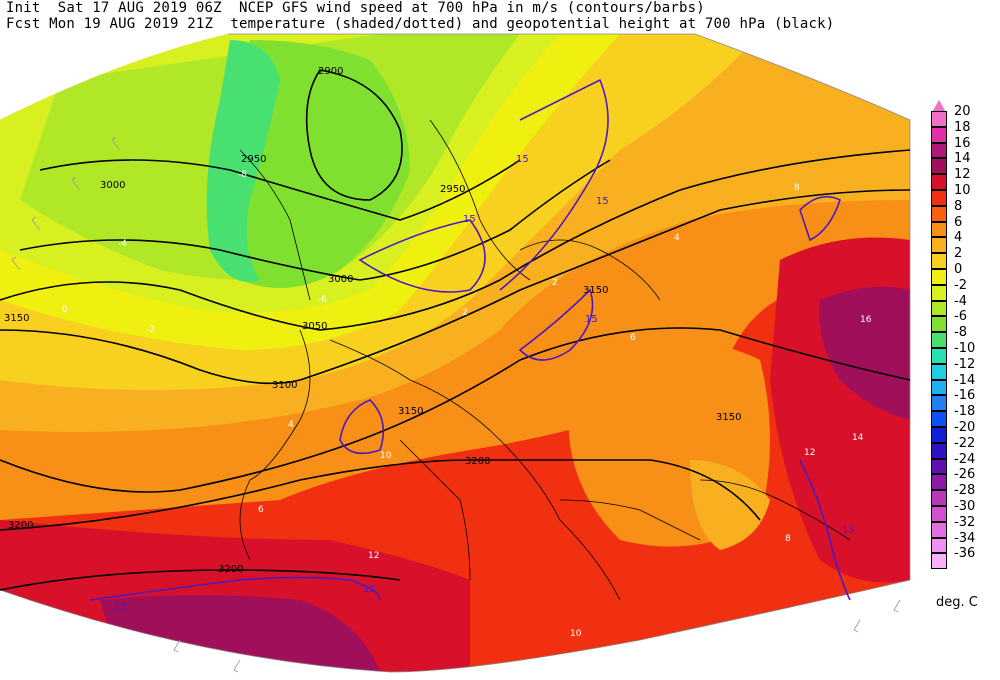 Image resolution: width=1000 pixels, height=680 pixels. What do you see at coordinates (965, 412) in the screenshot?
I see `colorbar-label: -18` at bounding box center [965, 412].